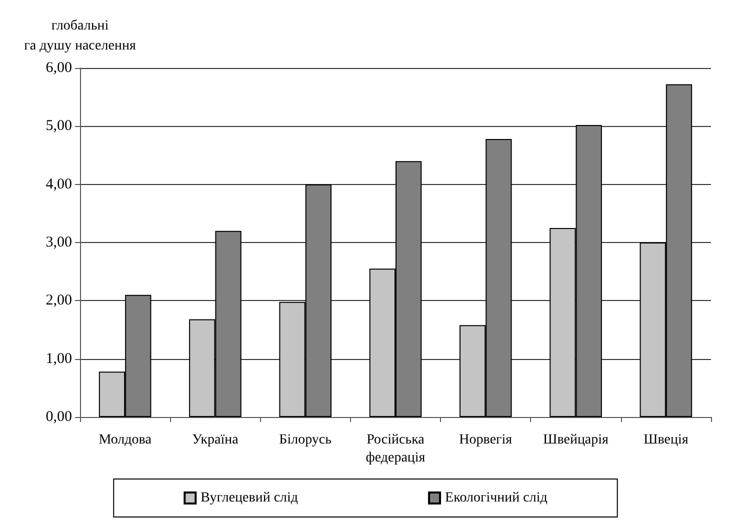 The width and height of the screenshot is (731, 529). I want to click on y-tick-label: 1,00, so click(59, 358).